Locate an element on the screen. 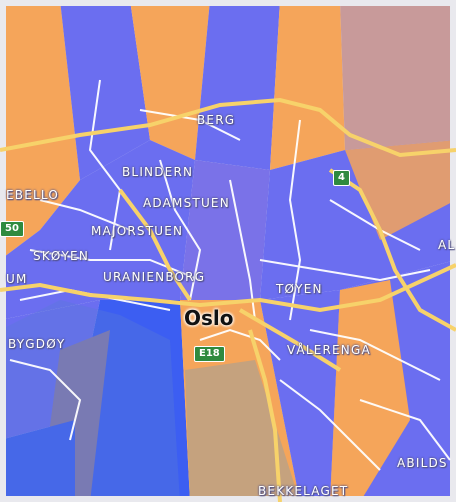  label-majorstuen: MAJORSTUEN is located at coordinates (137, 231).